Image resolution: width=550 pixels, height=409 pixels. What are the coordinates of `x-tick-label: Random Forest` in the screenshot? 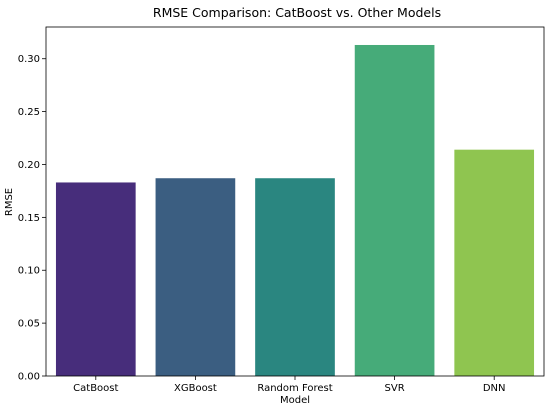 It's located at (294, 388).